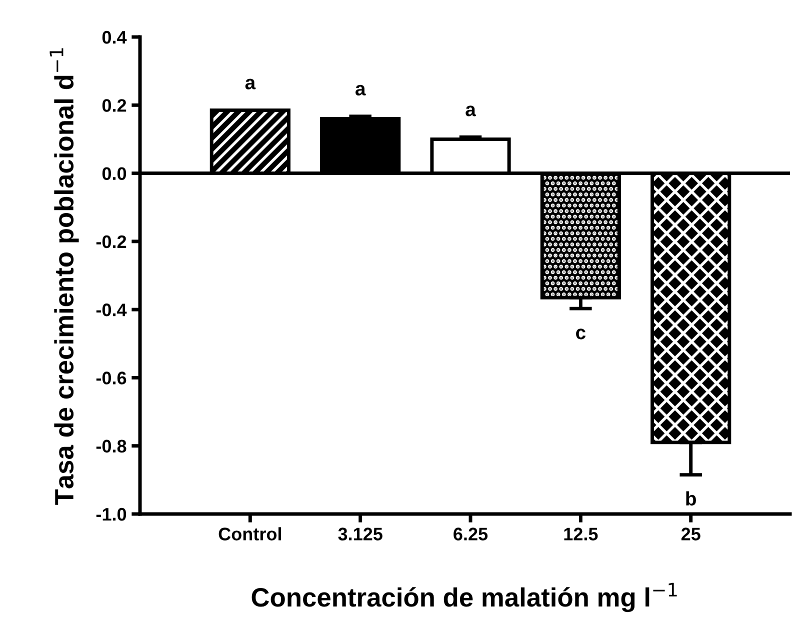  What do you see at coordinates (111, 446) in the screenshot?
I see `y-tick-label: -0.8` at bounding box center [111, 446].